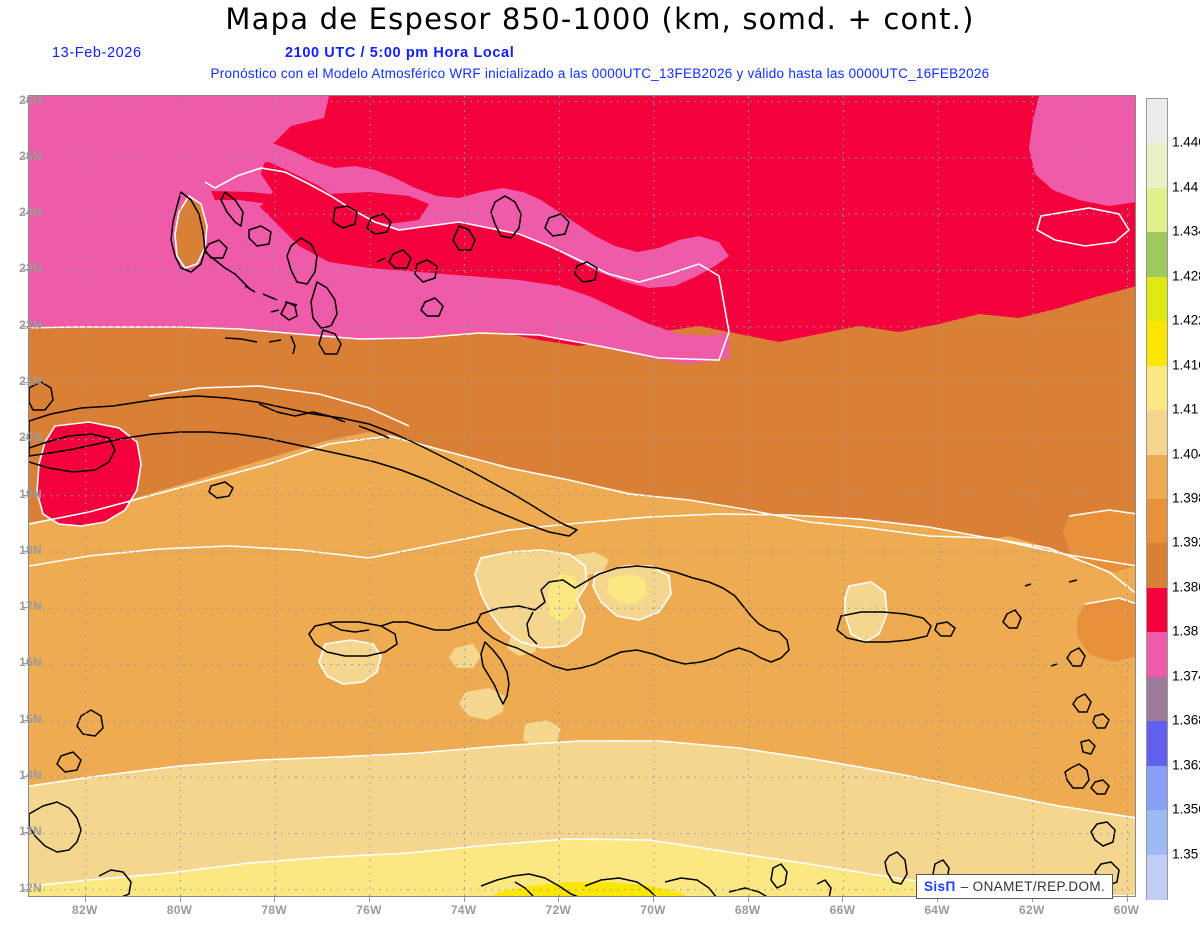 The width and height of the screenshot is (1200, 927). Describe the element at coordinates (482, 704) in the screenshot. I see `contour-pale-blob-a` at that location.